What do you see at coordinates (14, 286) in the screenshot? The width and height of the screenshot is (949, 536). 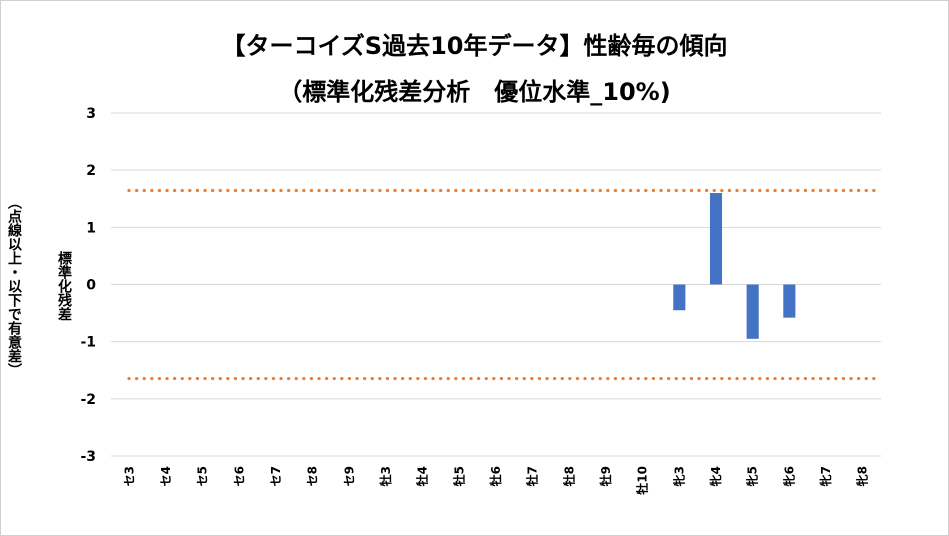 I see `y-axis-note: （点線以上・以下で有意差）` at bounding box center [14, 286].